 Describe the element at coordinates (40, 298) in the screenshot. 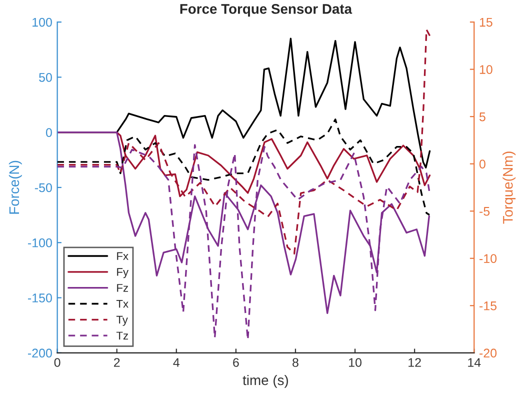

I see `y-tick-label: -150` at that location.